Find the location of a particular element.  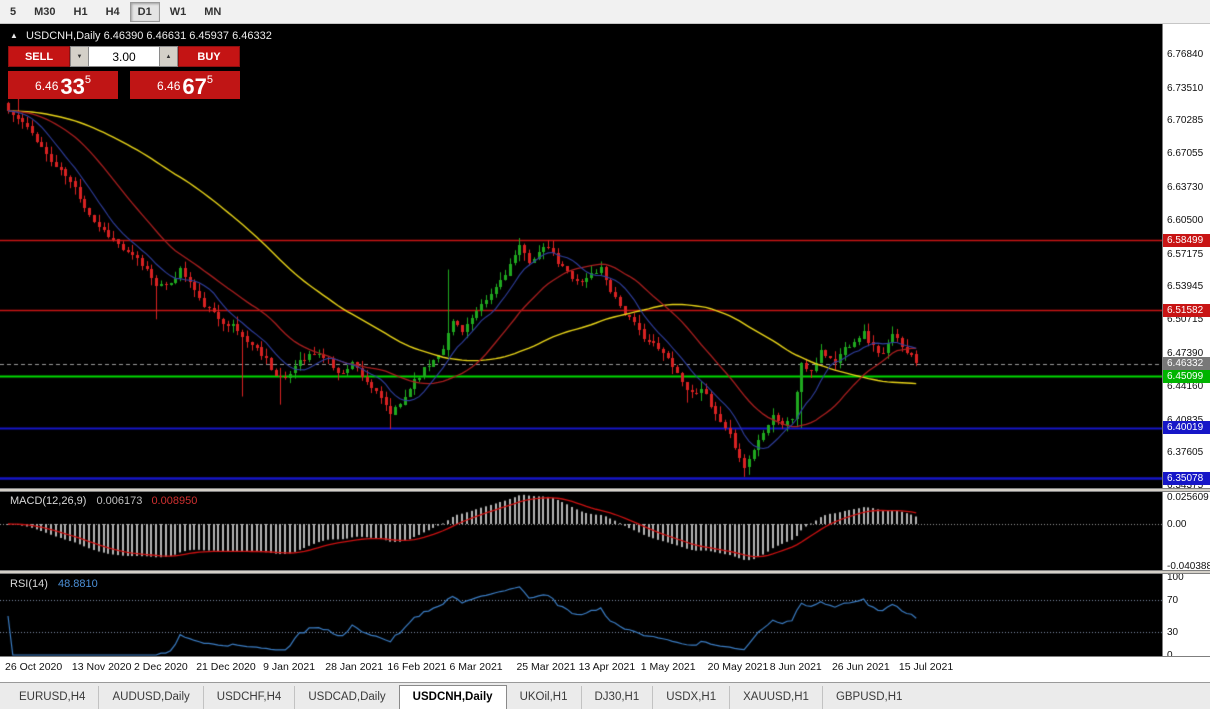

rsi-axis-label: 0 is located at coordinates (1170, 655).